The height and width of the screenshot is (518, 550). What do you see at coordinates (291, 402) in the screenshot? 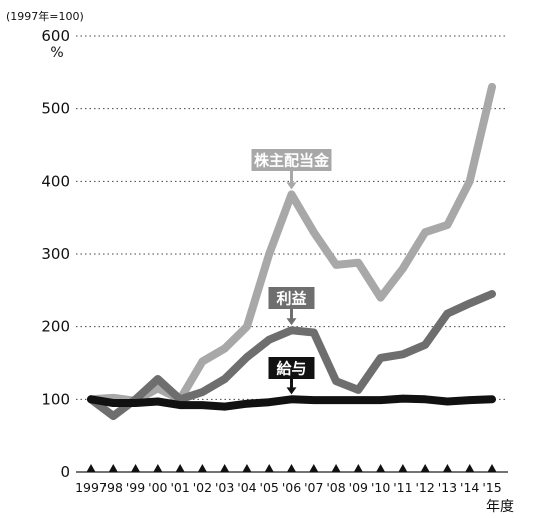
I see `series-line` at bounding box center [291, 402].